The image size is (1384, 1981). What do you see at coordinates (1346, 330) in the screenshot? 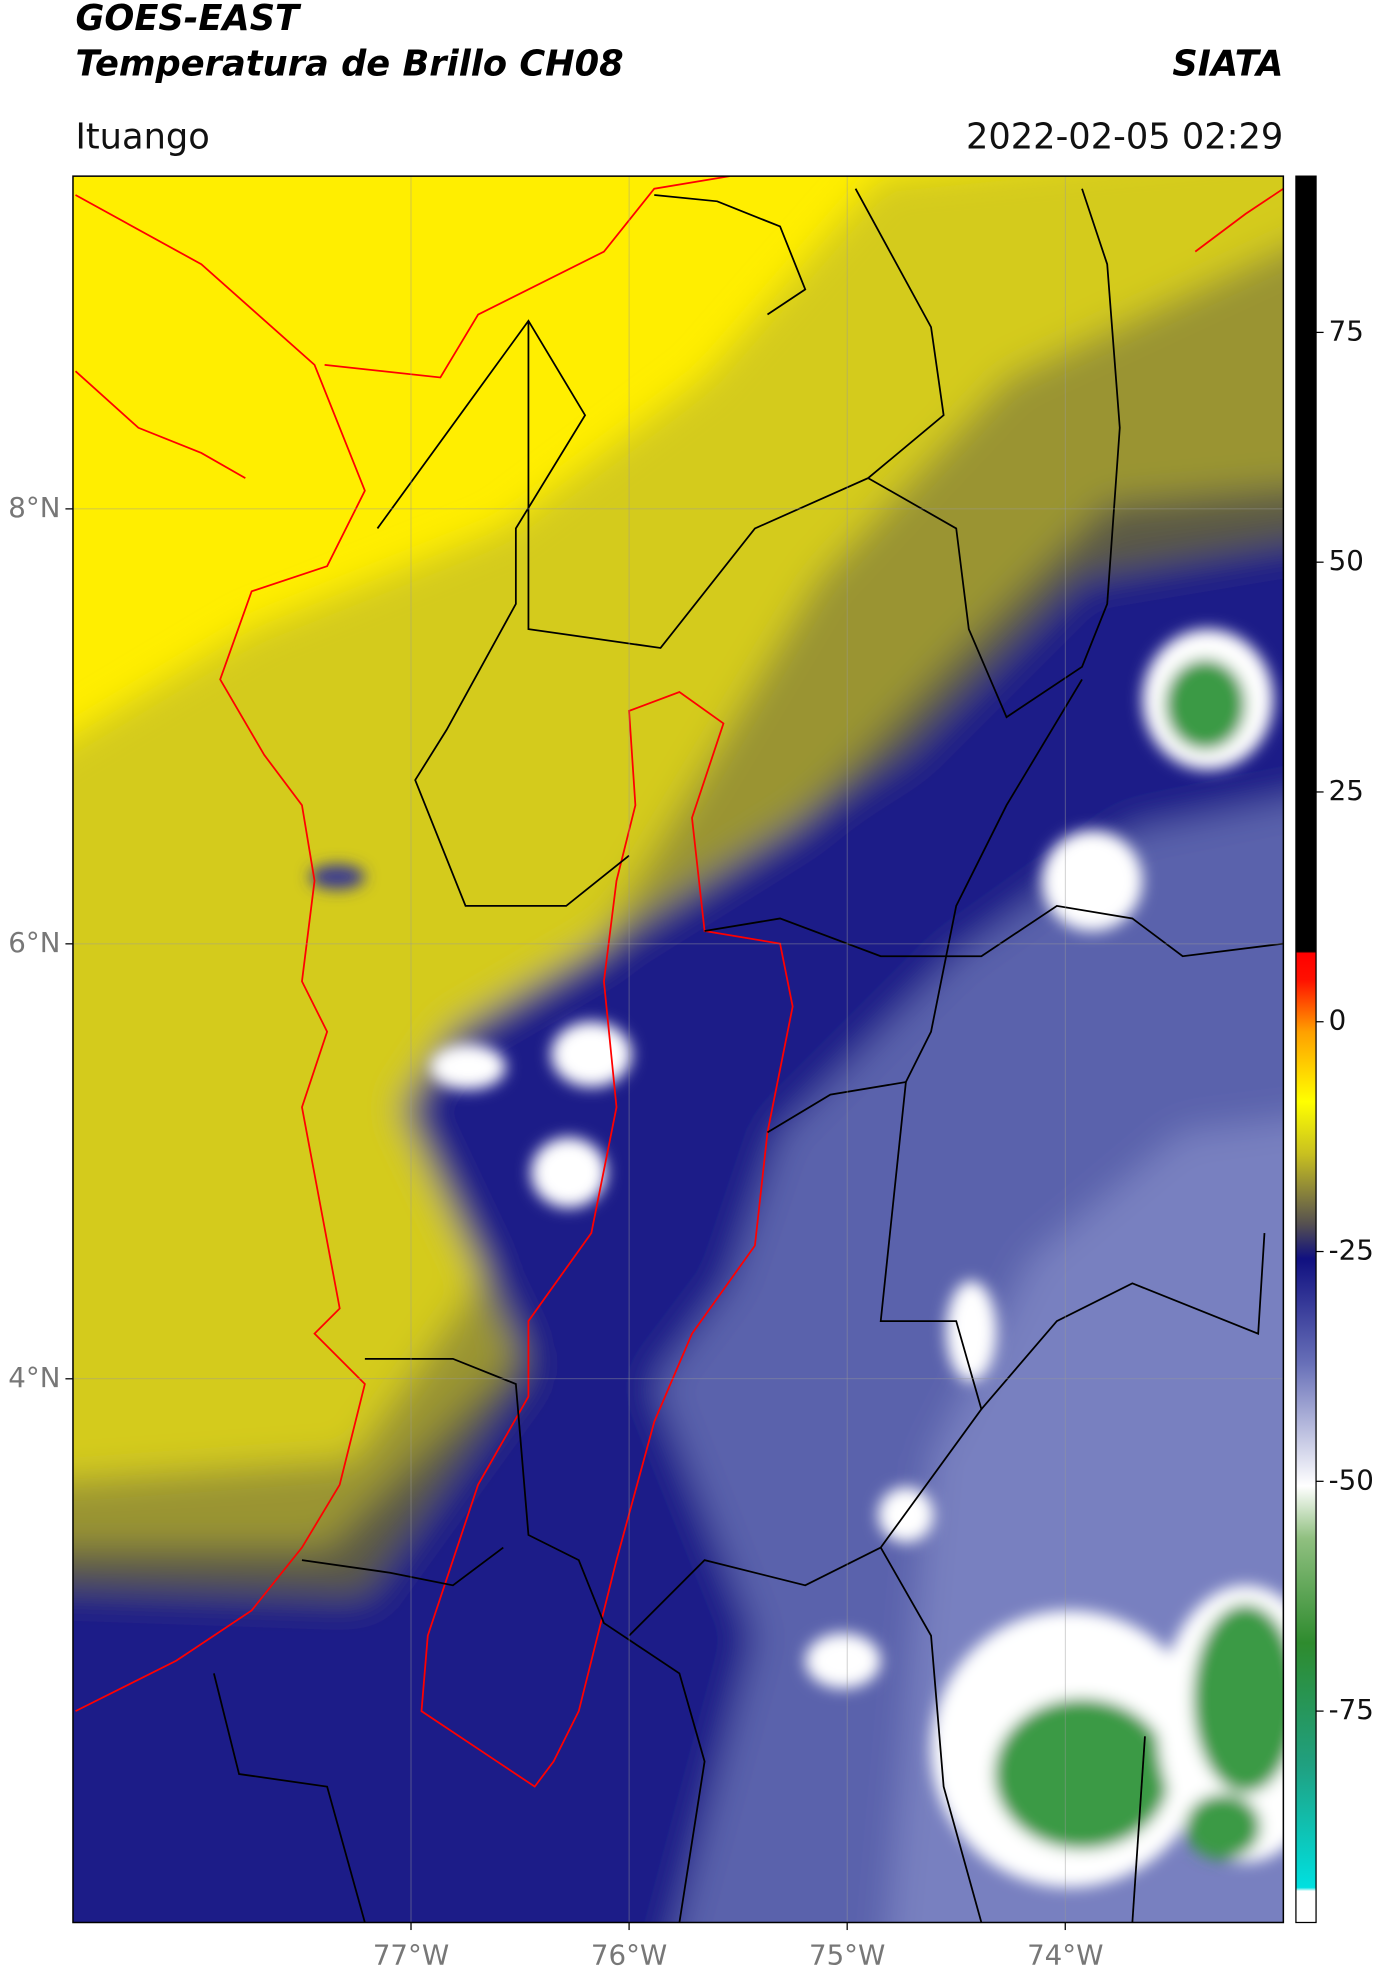
I see `colorbar-tick-label: 75` at bounding box center [1346, 330].